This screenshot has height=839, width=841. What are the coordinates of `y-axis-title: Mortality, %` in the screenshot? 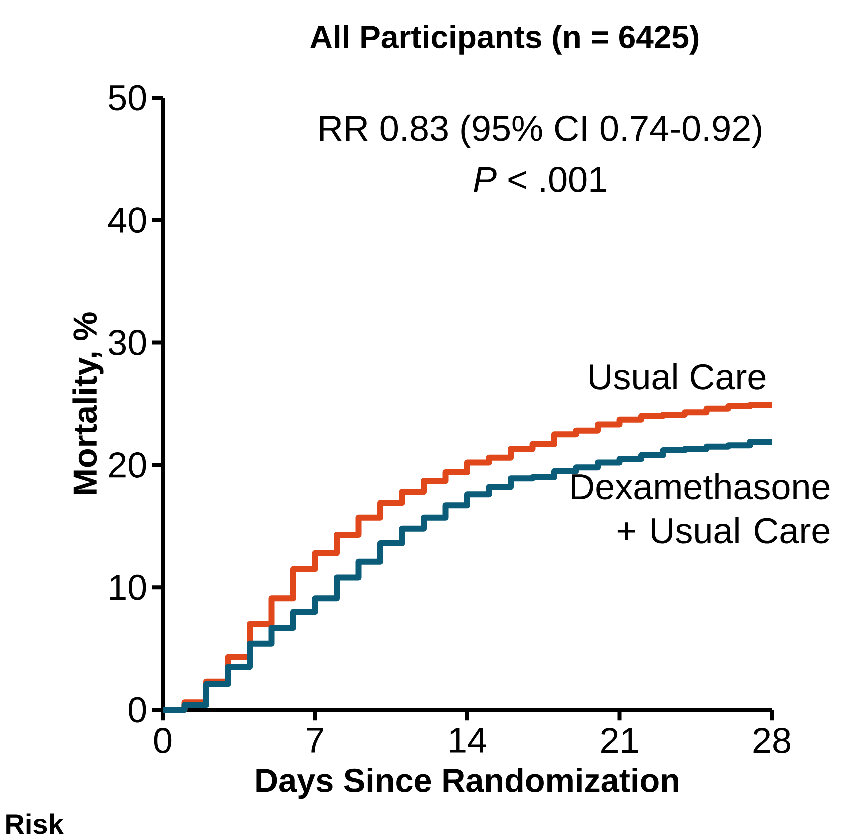 It's located at (88, 403).